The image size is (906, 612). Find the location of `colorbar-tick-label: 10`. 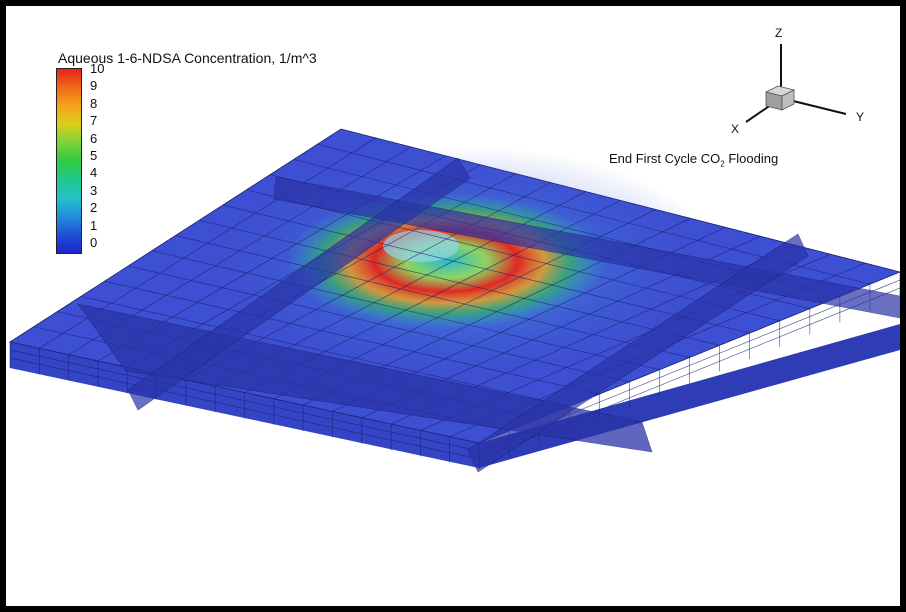

colorbar-tick-label: 10 is located at coordinates (97, 68).